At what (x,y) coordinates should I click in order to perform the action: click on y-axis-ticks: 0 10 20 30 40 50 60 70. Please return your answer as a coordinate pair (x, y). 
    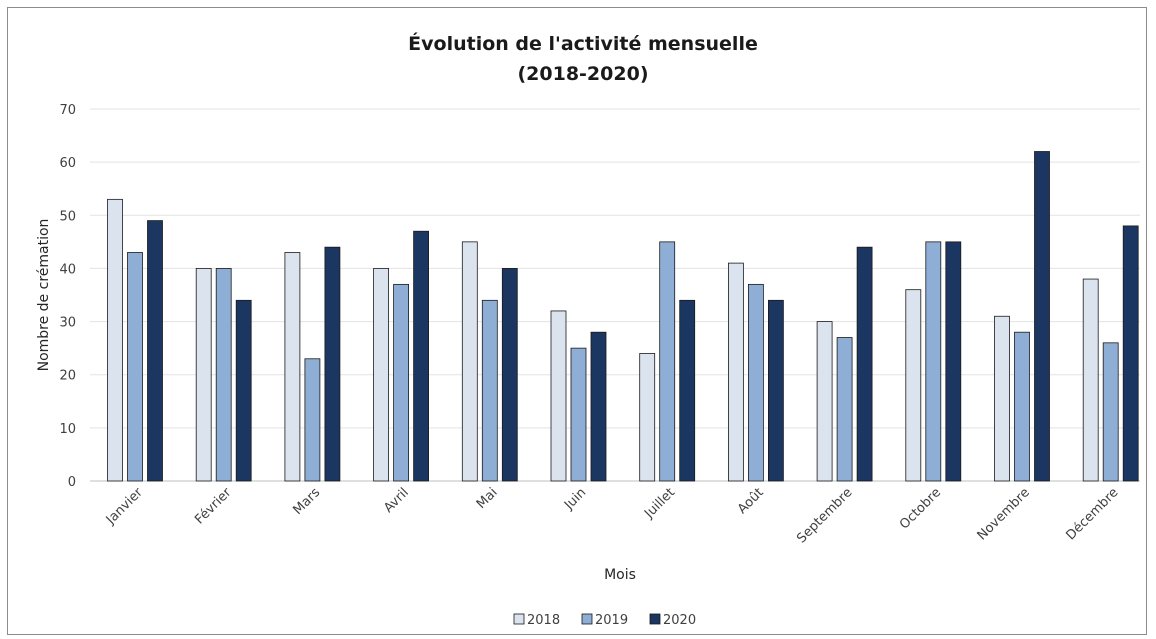
    Looking at the image, I should click on (67, 296).